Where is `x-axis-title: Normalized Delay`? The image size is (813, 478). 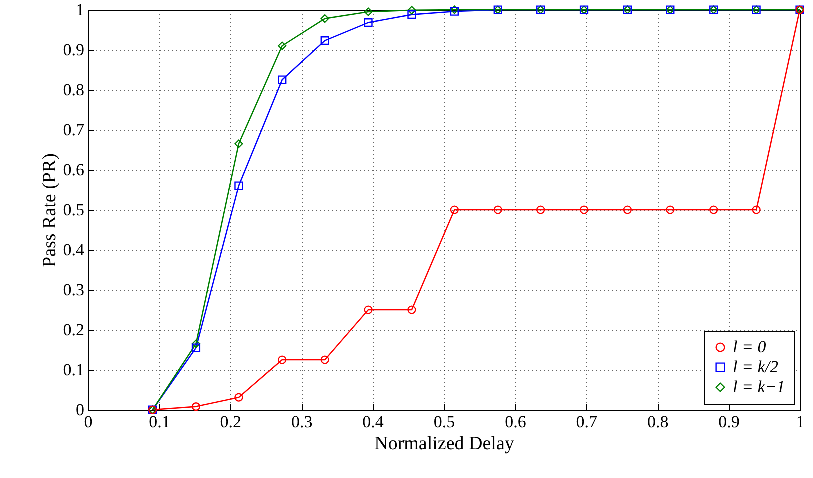
x-axis-title: Normalized Delay is located at coordinates (444, 444).